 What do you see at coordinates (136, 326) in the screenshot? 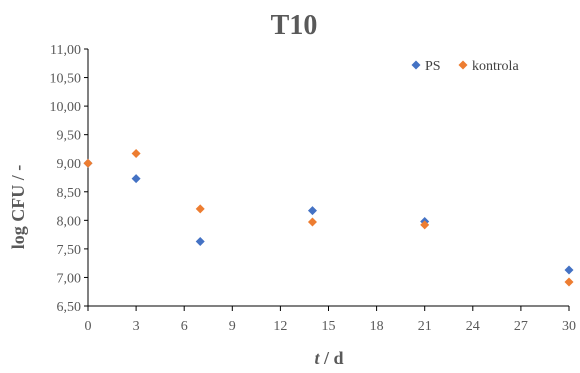
I see `x-tick-label: 3` at bounding box center [136, 326].